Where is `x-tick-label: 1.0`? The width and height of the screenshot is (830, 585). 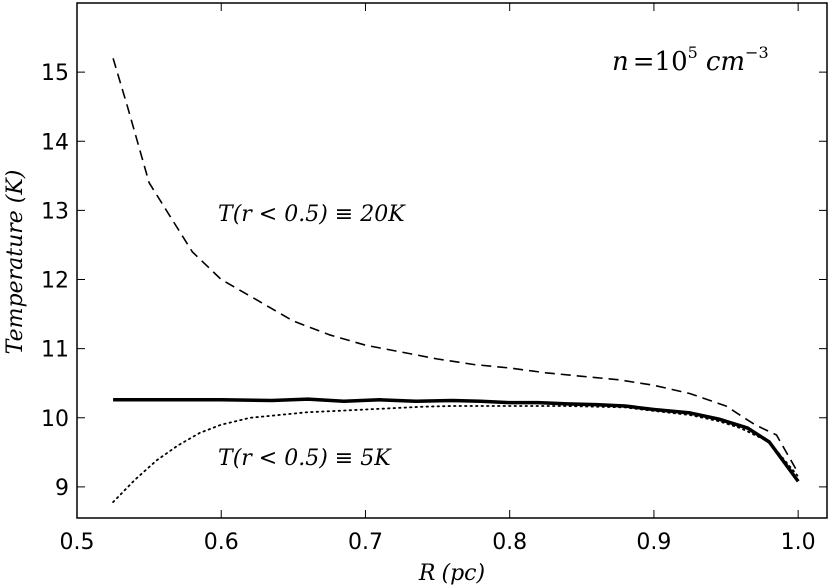
x-tick-label: 1.0 is located at coordinates (798, 542).